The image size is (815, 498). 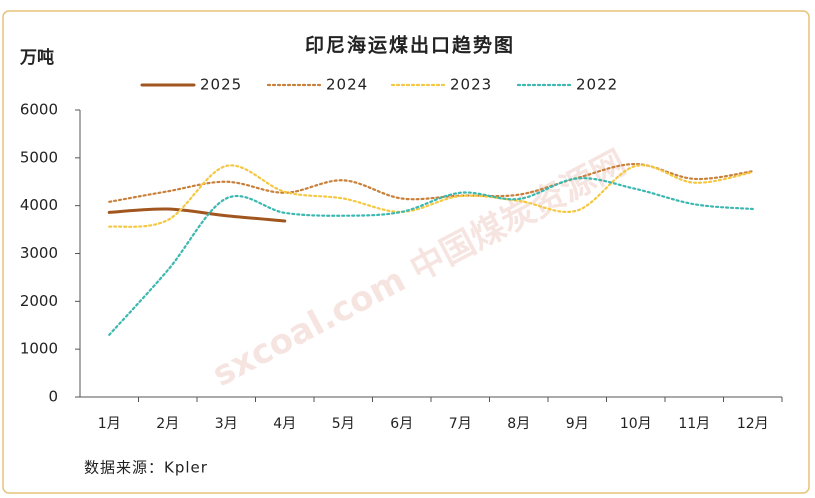 What do you see at coordinates (343, 424) in the screenshot?
I see `x-tick-label: 5月` at bounding box center [343, 424].